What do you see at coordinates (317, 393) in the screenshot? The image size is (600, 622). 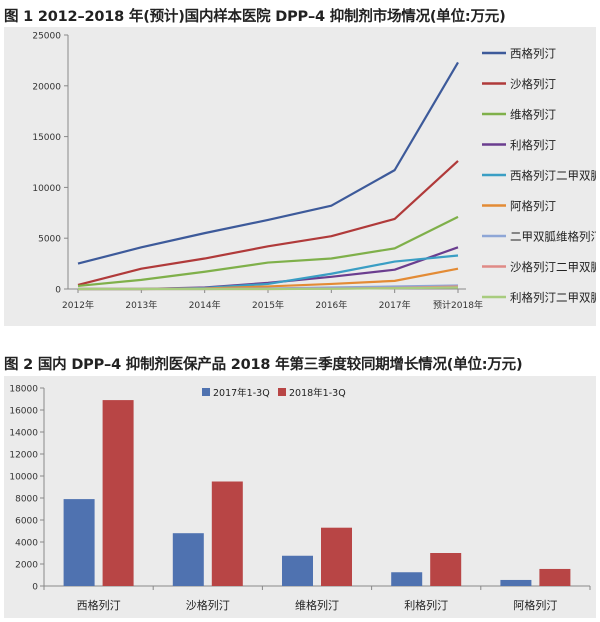 I see `legend-label-2: 2018年1-3Q` at bounding box center [317, 393].